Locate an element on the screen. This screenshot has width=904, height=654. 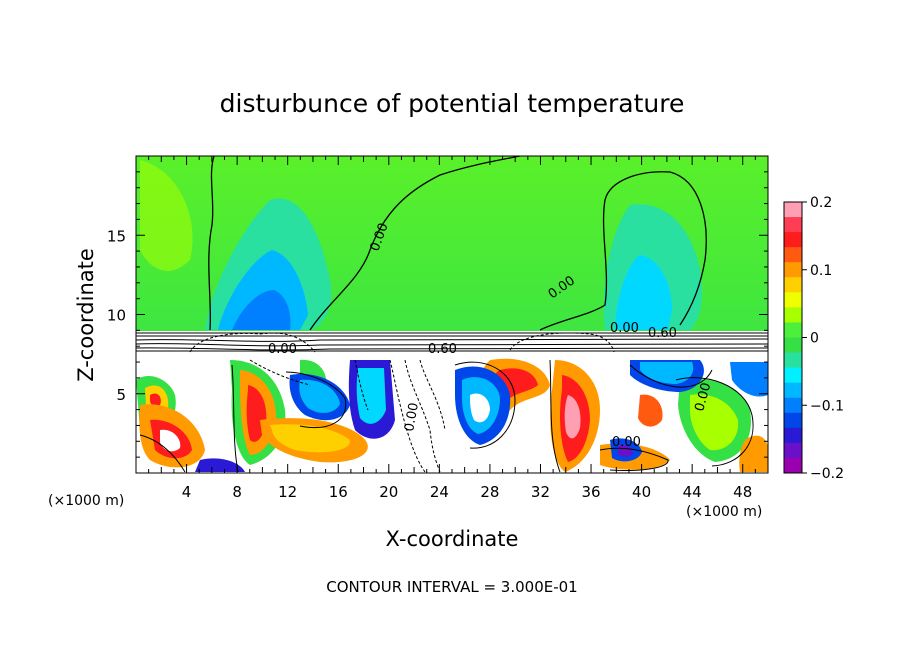
colorbar-tick-label: −0.1 is located at coordinates (827, 406).